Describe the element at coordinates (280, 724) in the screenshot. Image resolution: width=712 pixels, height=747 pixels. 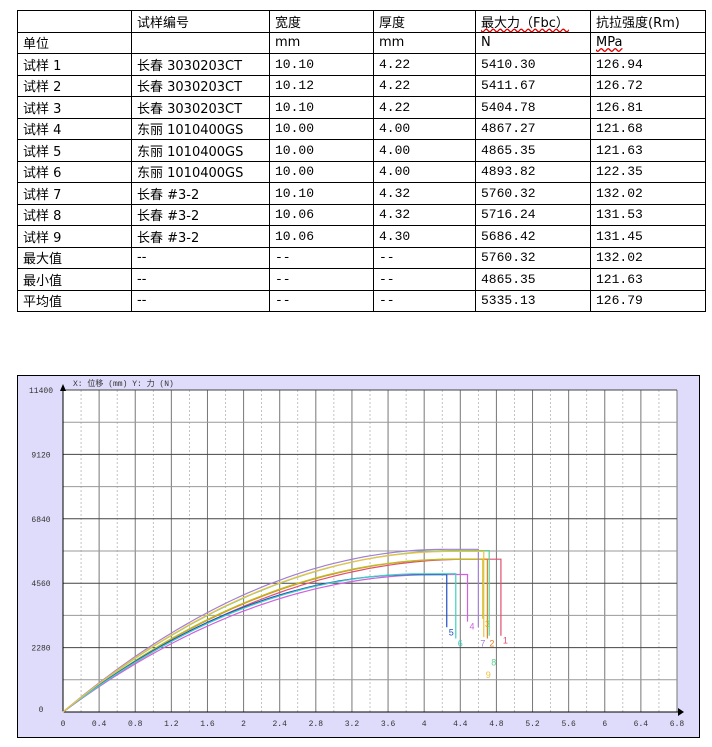
I see `x-tick-label: 2.4` at that location.